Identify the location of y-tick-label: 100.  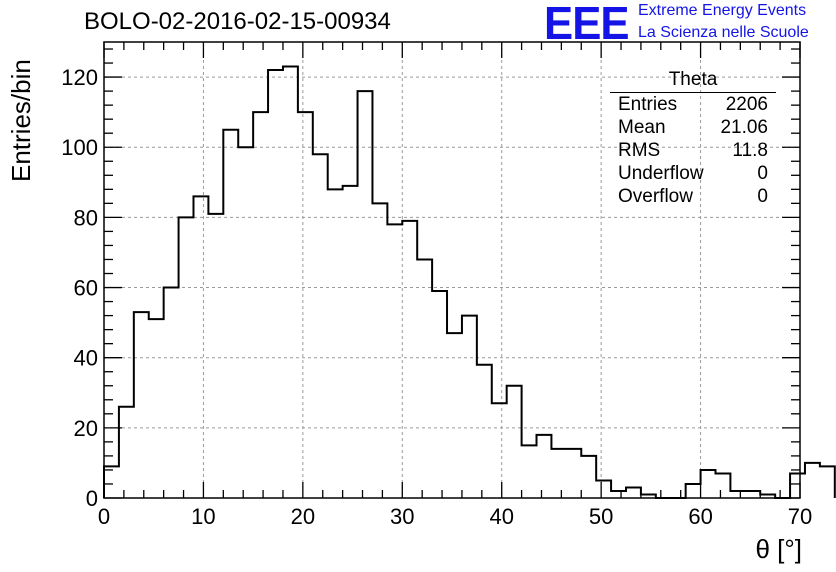
(79, 147).